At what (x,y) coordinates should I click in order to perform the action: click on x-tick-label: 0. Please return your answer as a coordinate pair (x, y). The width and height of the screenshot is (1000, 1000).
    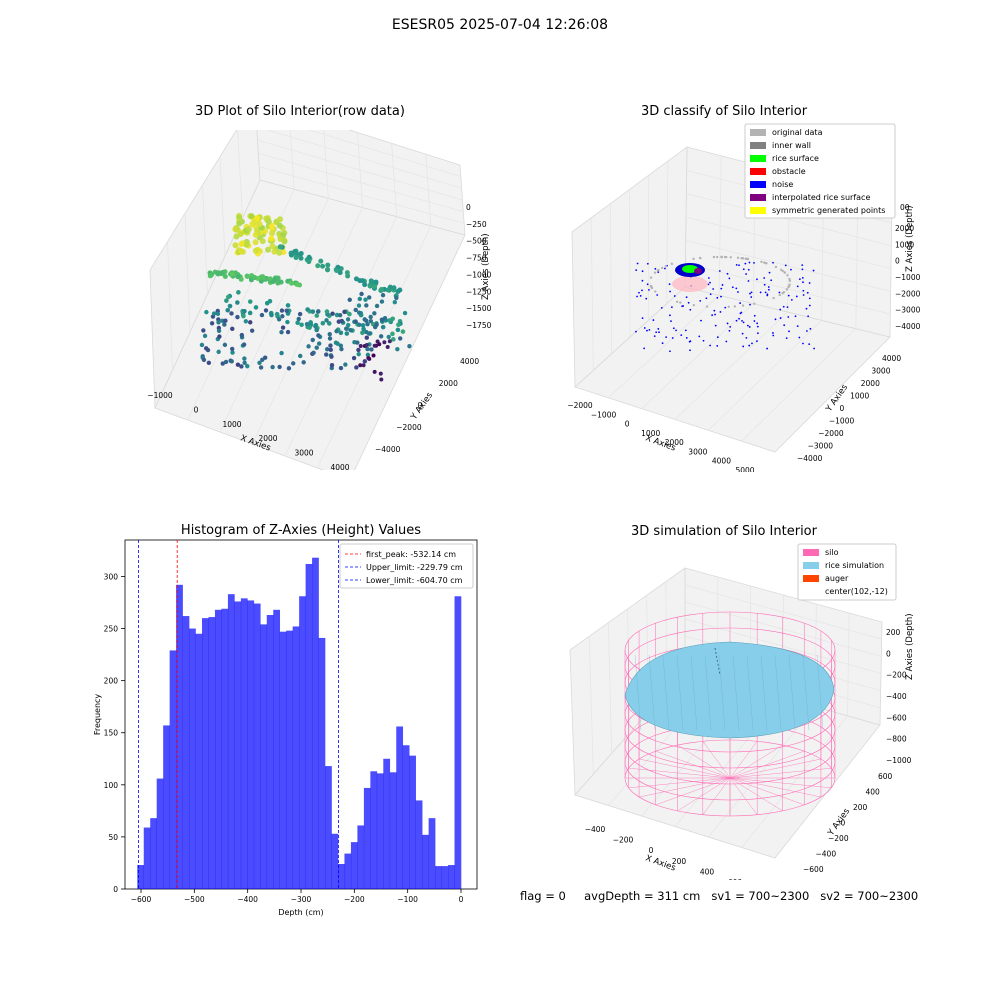
    Looking at the image, I should click on (461, 899).